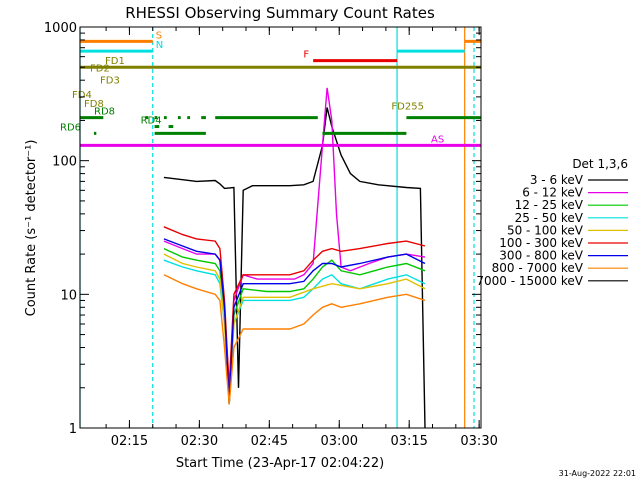  Describe the element at coordinates (529, 281) in the screenshot. I see `legend-entry-label: 7000 - 15000 keV` at that location.